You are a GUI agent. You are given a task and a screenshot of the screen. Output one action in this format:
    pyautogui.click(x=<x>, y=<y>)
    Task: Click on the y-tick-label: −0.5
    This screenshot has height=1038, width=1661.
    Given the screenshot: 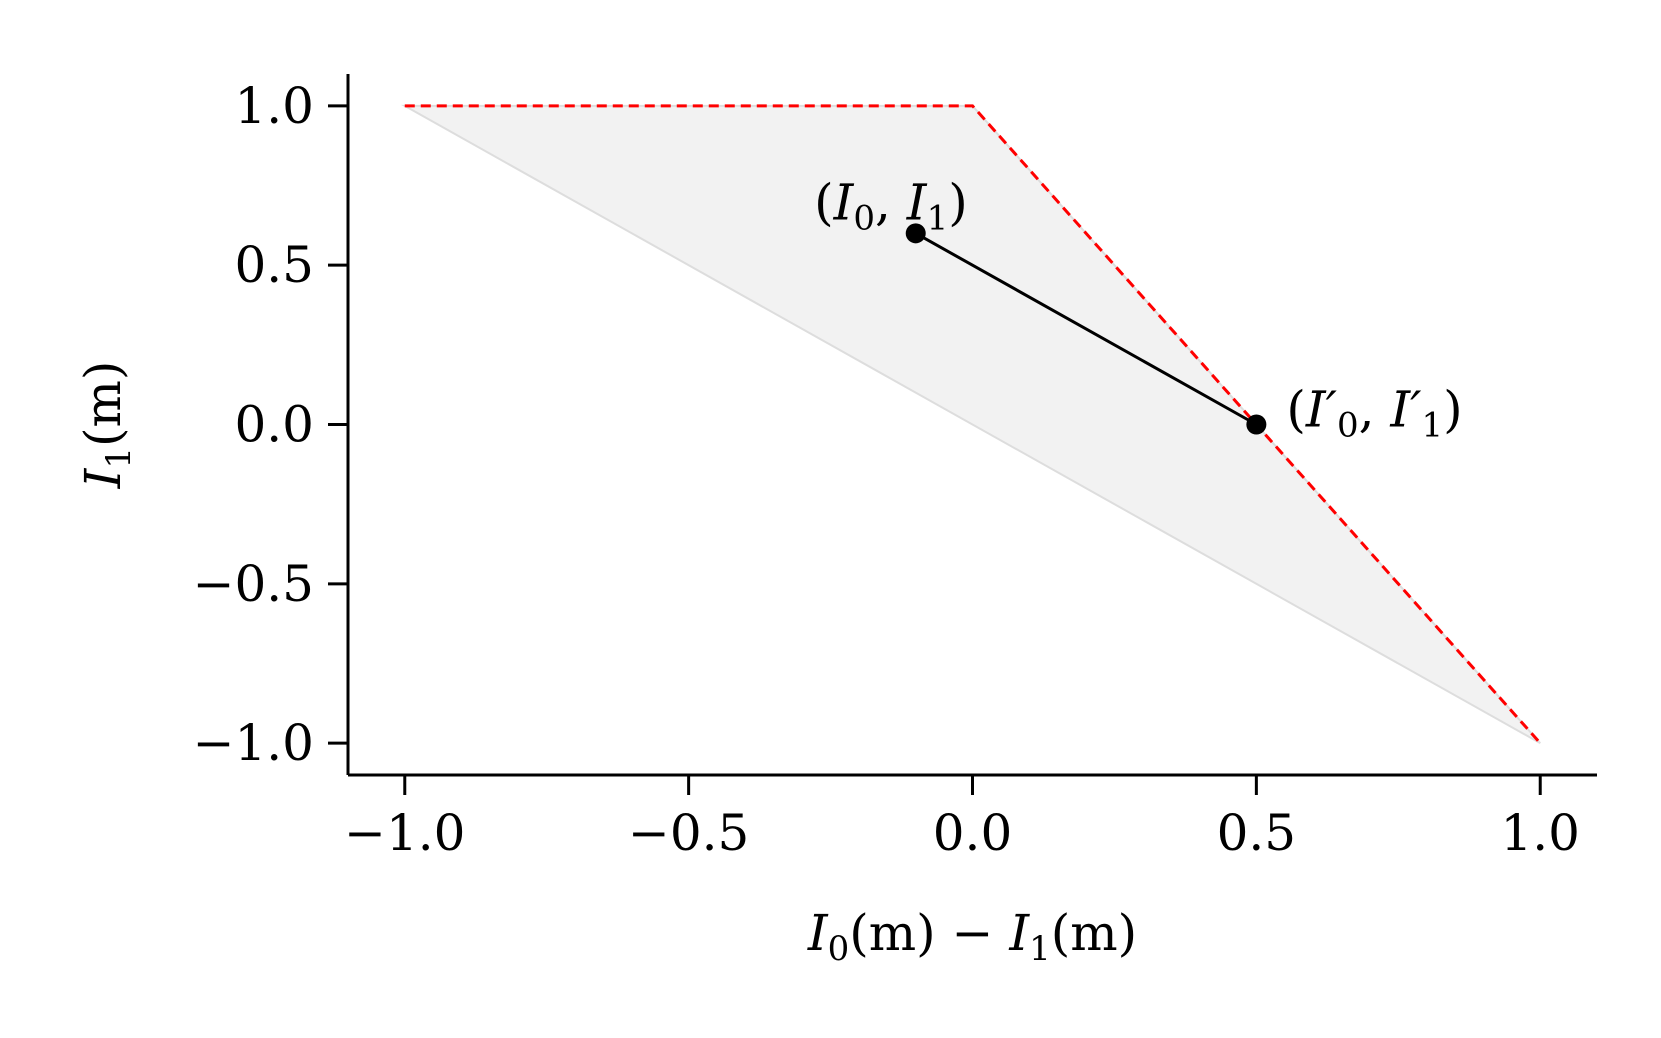 What is the action you would take?
    pyautogui.click(x=253, y=584)
    